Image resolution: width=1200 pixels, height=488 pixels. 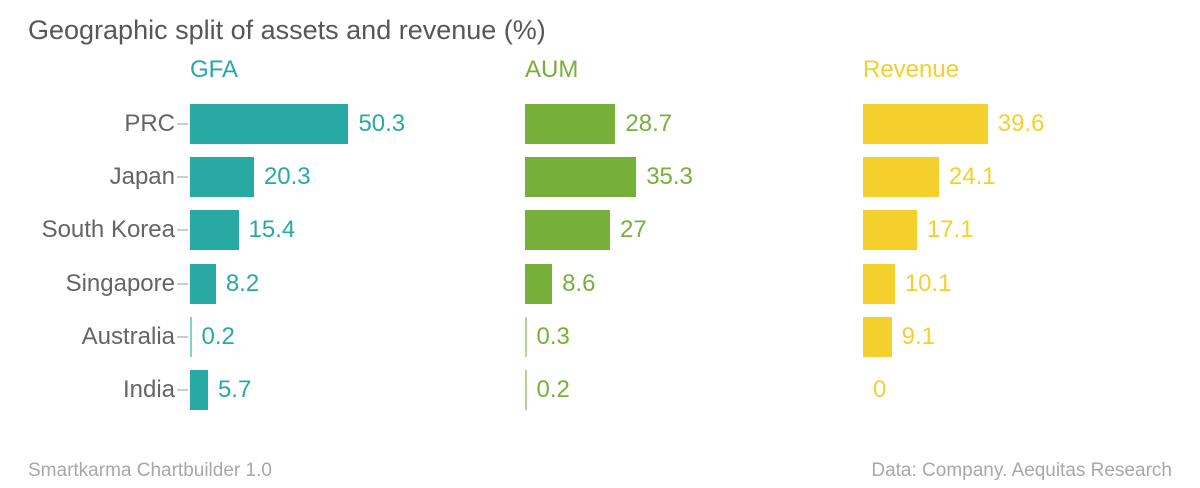 I want to click on series-header-gfa: GFA, so click(x=214, y=69).